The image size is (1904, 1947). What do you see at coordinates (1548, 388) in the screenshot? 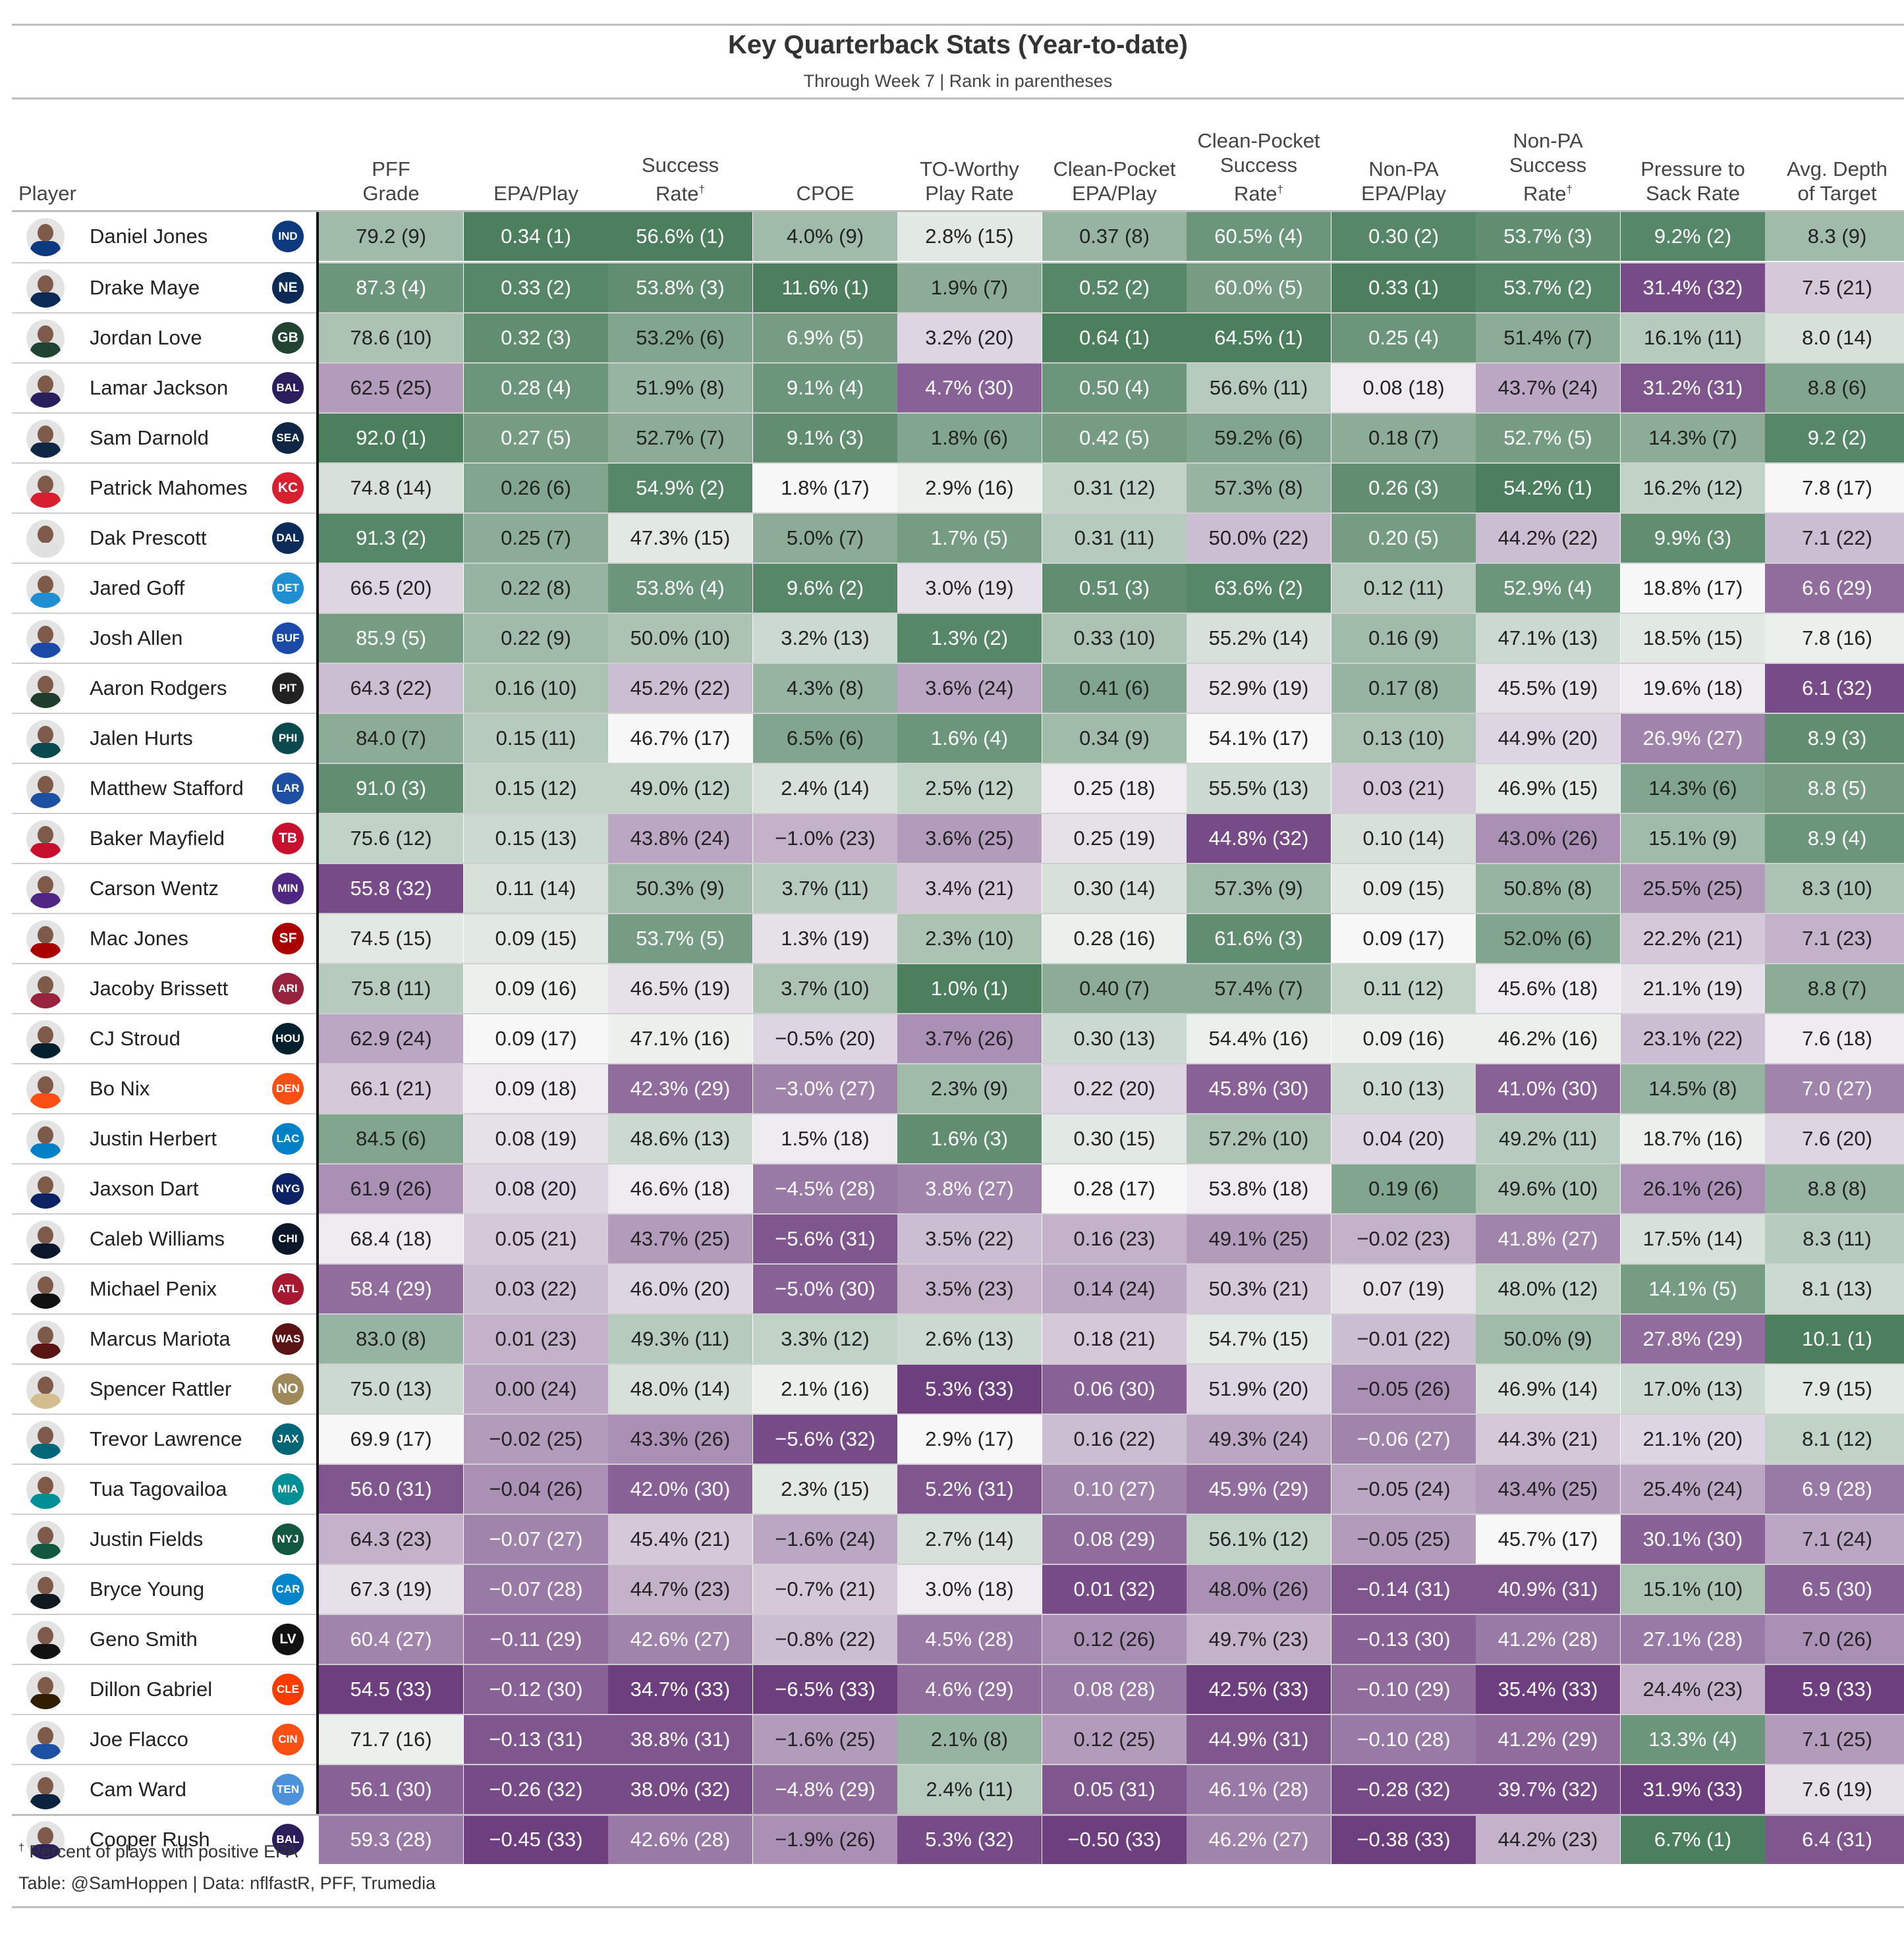
I see `cell-npsr: 43.7% (24)` at bounding box center [1548, 388].